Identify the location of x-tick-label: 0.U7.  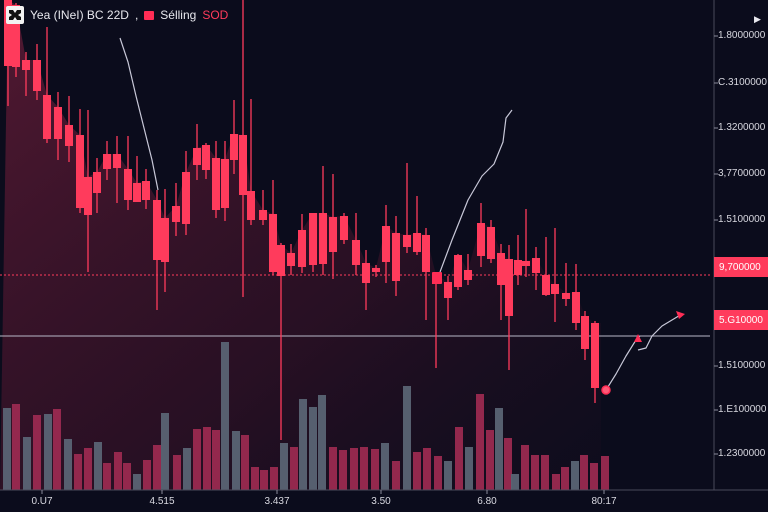
(42, 501).